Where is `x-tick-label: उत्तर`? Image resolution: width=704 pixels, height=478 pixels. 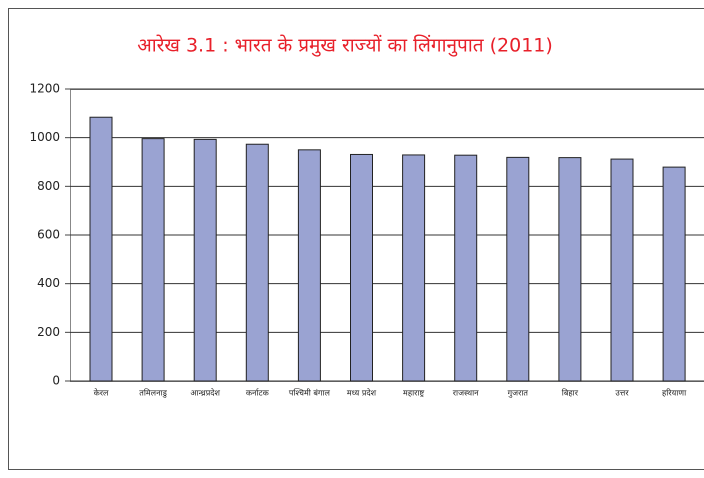
x-tick-label: उत्तर is located at coordinates (622, 393).